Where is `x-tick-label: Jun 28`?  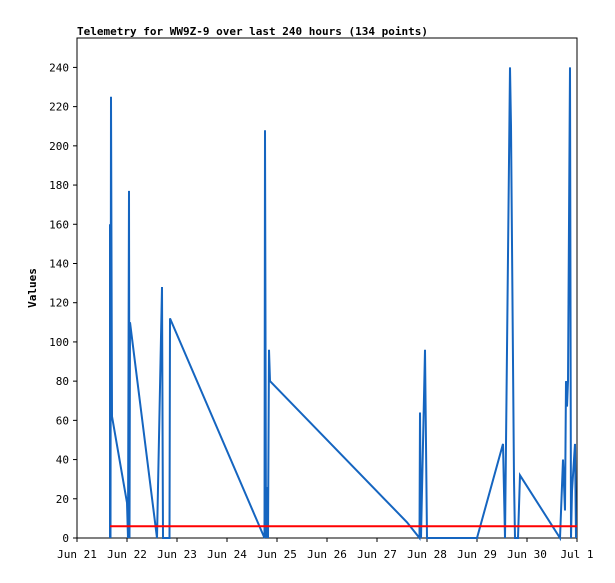 x-tick-label: Jun 28 is located at coordinates (427, 554).